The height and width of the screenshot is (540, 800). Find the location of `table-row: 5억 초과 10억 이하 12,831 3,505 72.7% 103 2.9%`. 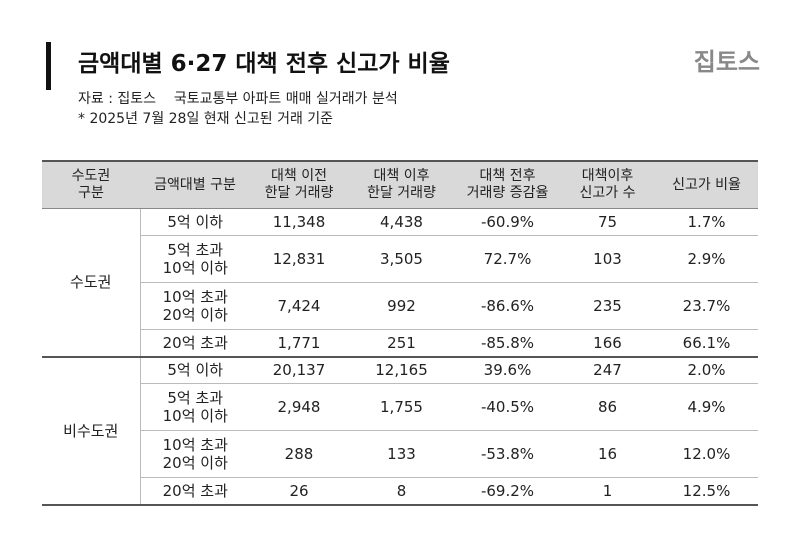

table-row: 5억 초과 10억 이하 12,831 3,505 72.7% 103 2.9% is located at coordinates (400, 259).